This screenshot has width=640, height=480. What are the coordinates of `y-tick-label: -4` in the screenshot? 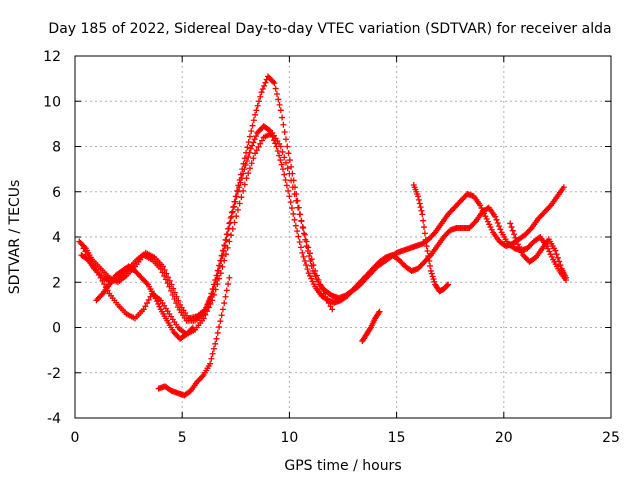 It's located at (54, 419).